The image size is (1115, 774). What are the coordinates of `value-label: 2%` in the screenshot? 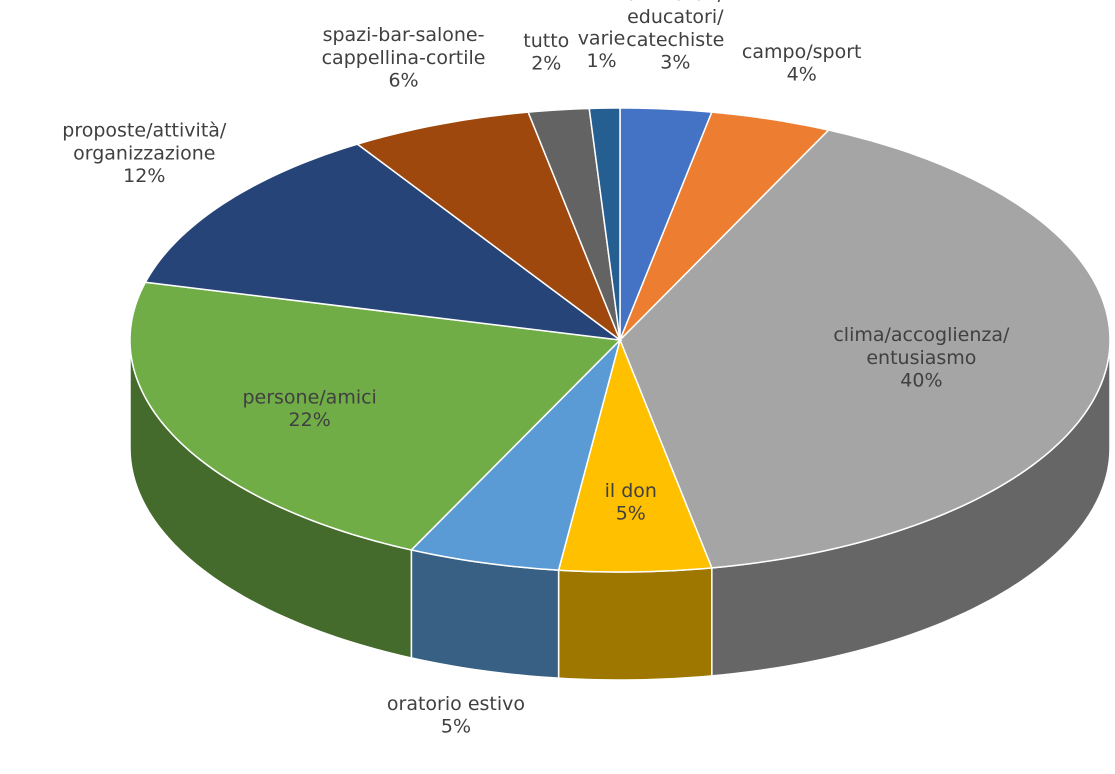 It's located at (546, 63).